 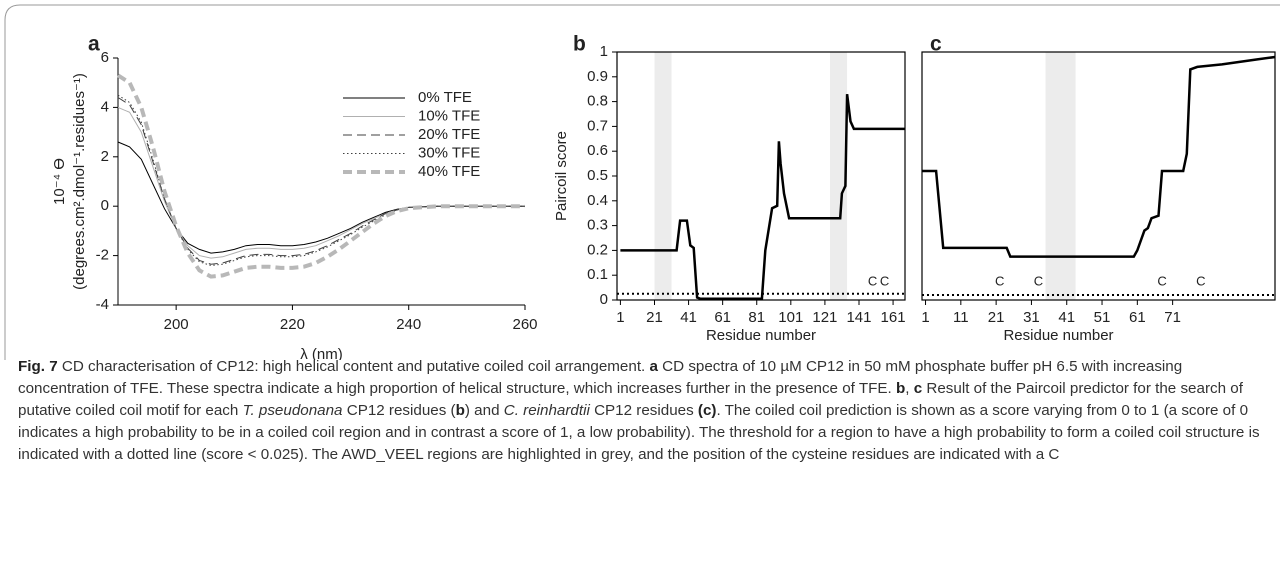 I want to click on panel-ref: a, so click(x=653, y=366).